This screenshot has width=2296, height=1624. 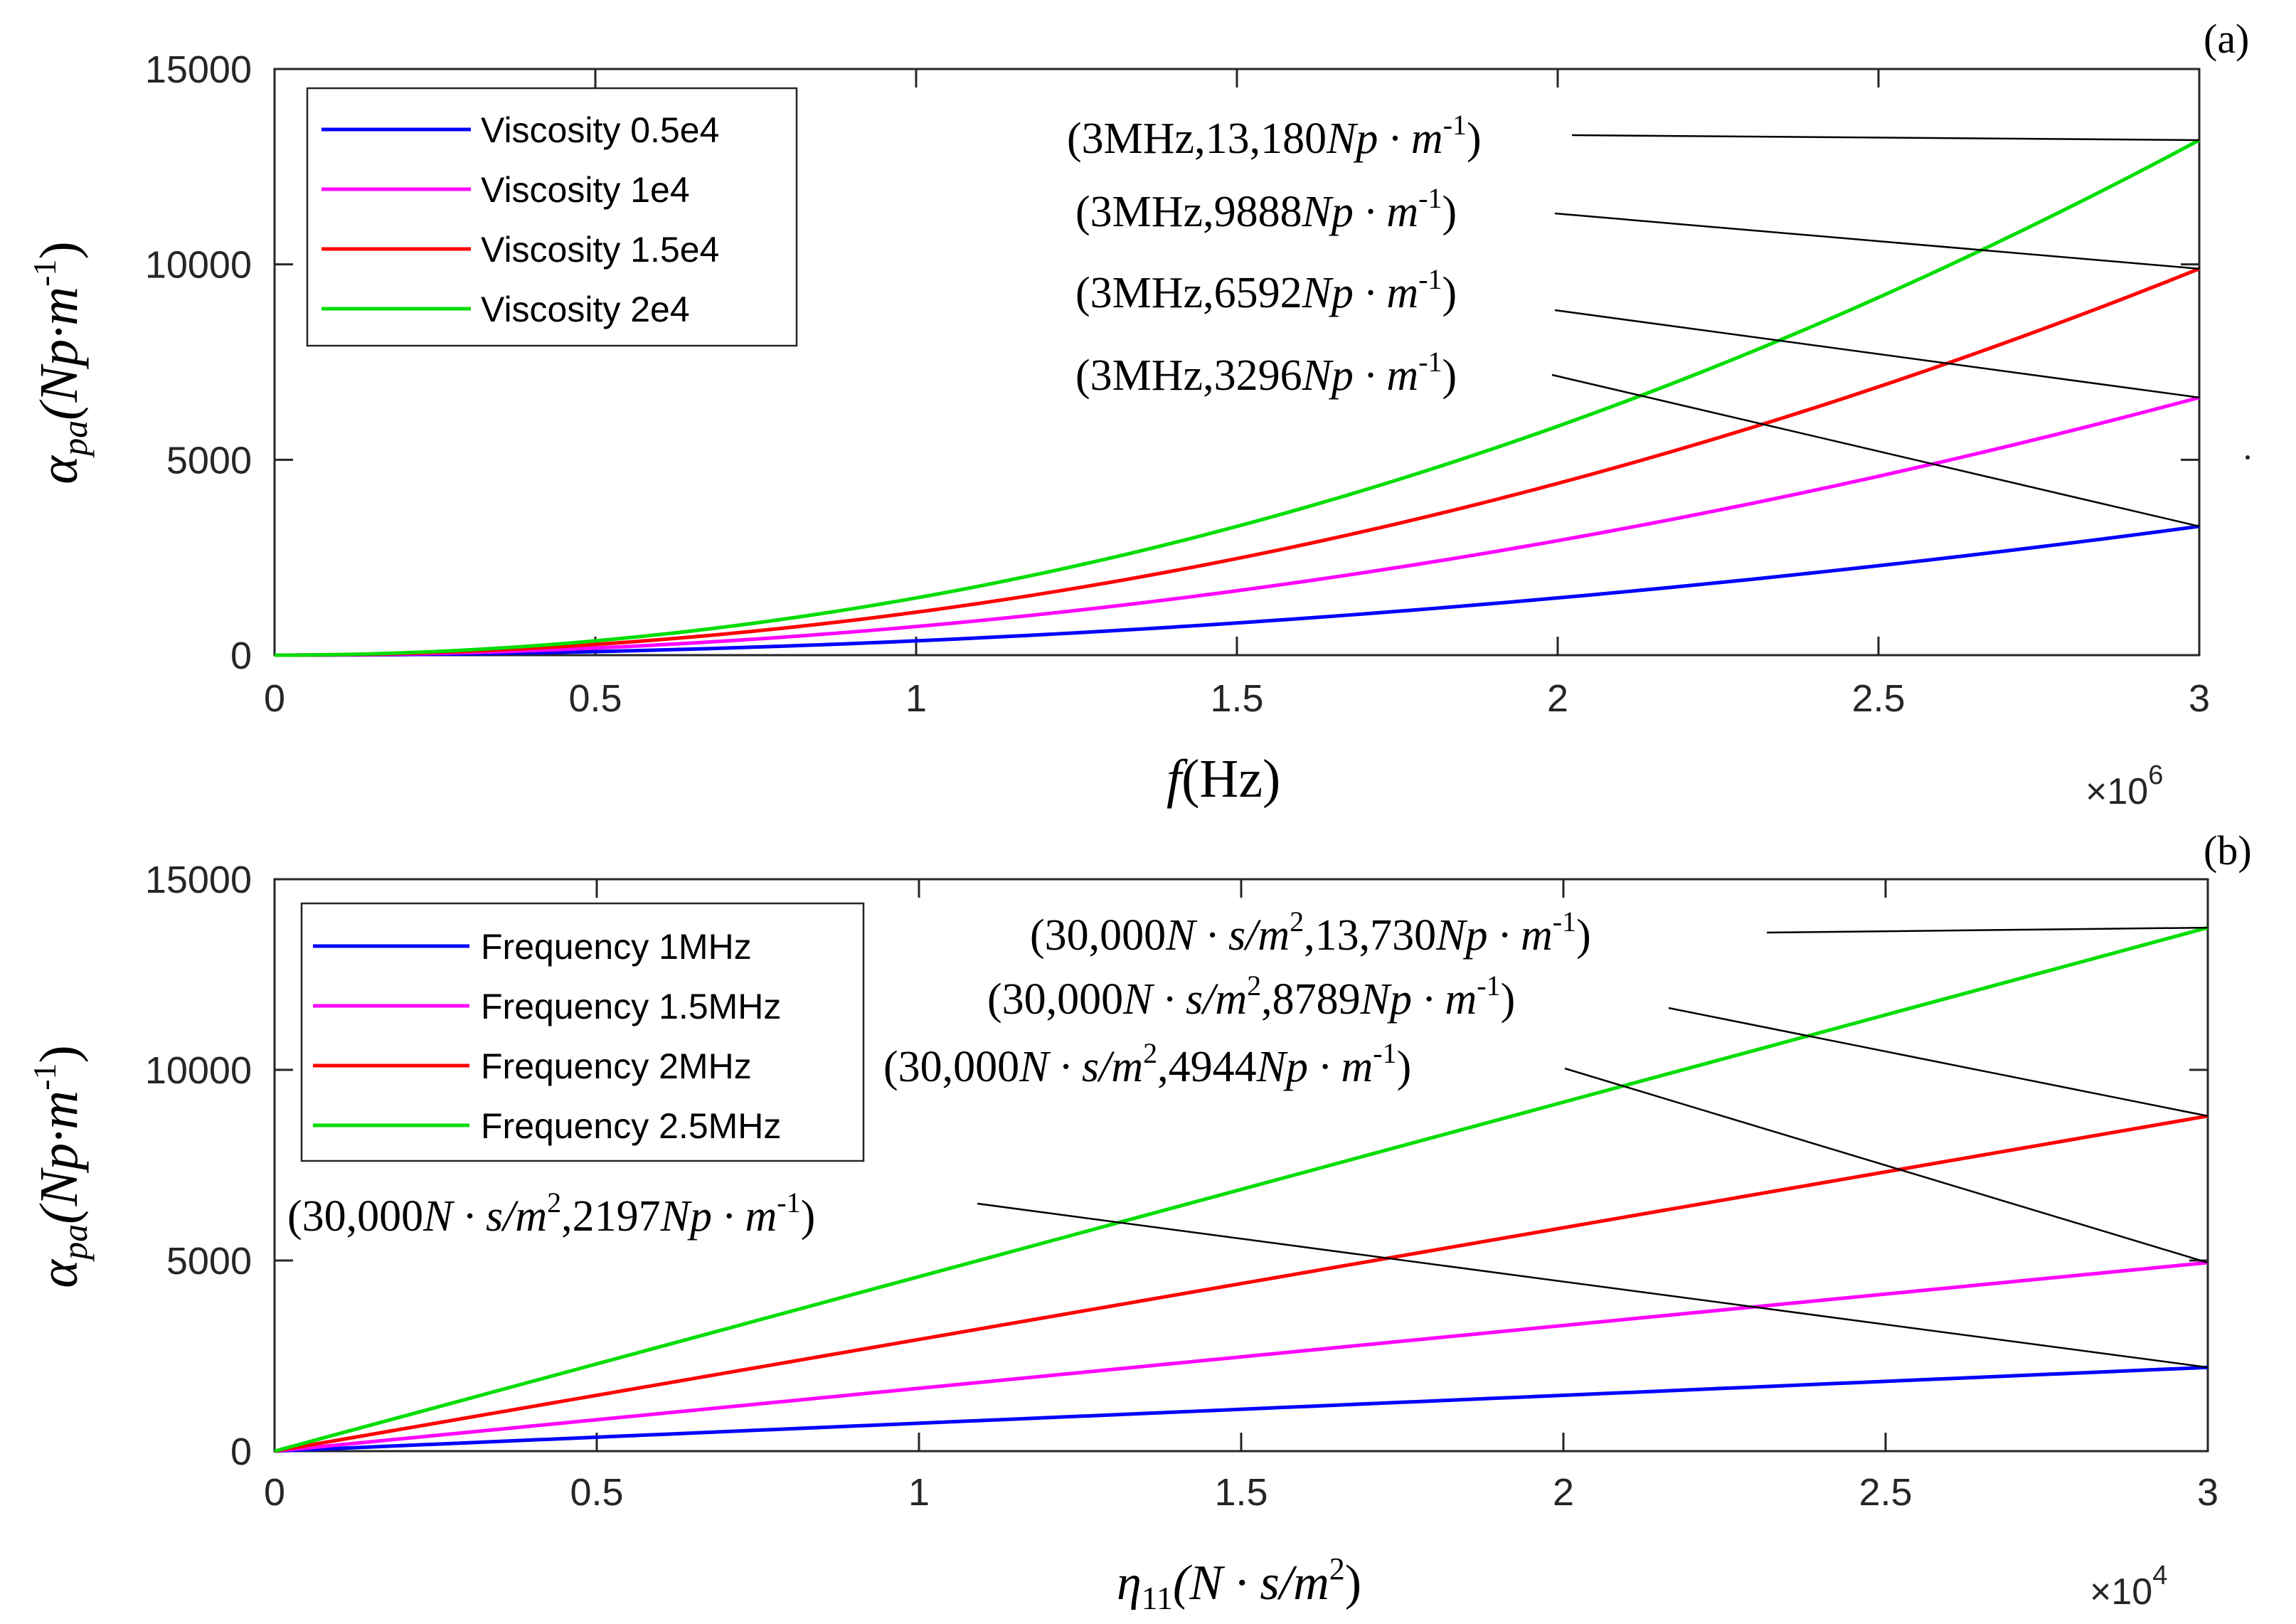 I want to click on y-tick-labels-a: 0 5000 10000 15000, so click(x=199, y=362).